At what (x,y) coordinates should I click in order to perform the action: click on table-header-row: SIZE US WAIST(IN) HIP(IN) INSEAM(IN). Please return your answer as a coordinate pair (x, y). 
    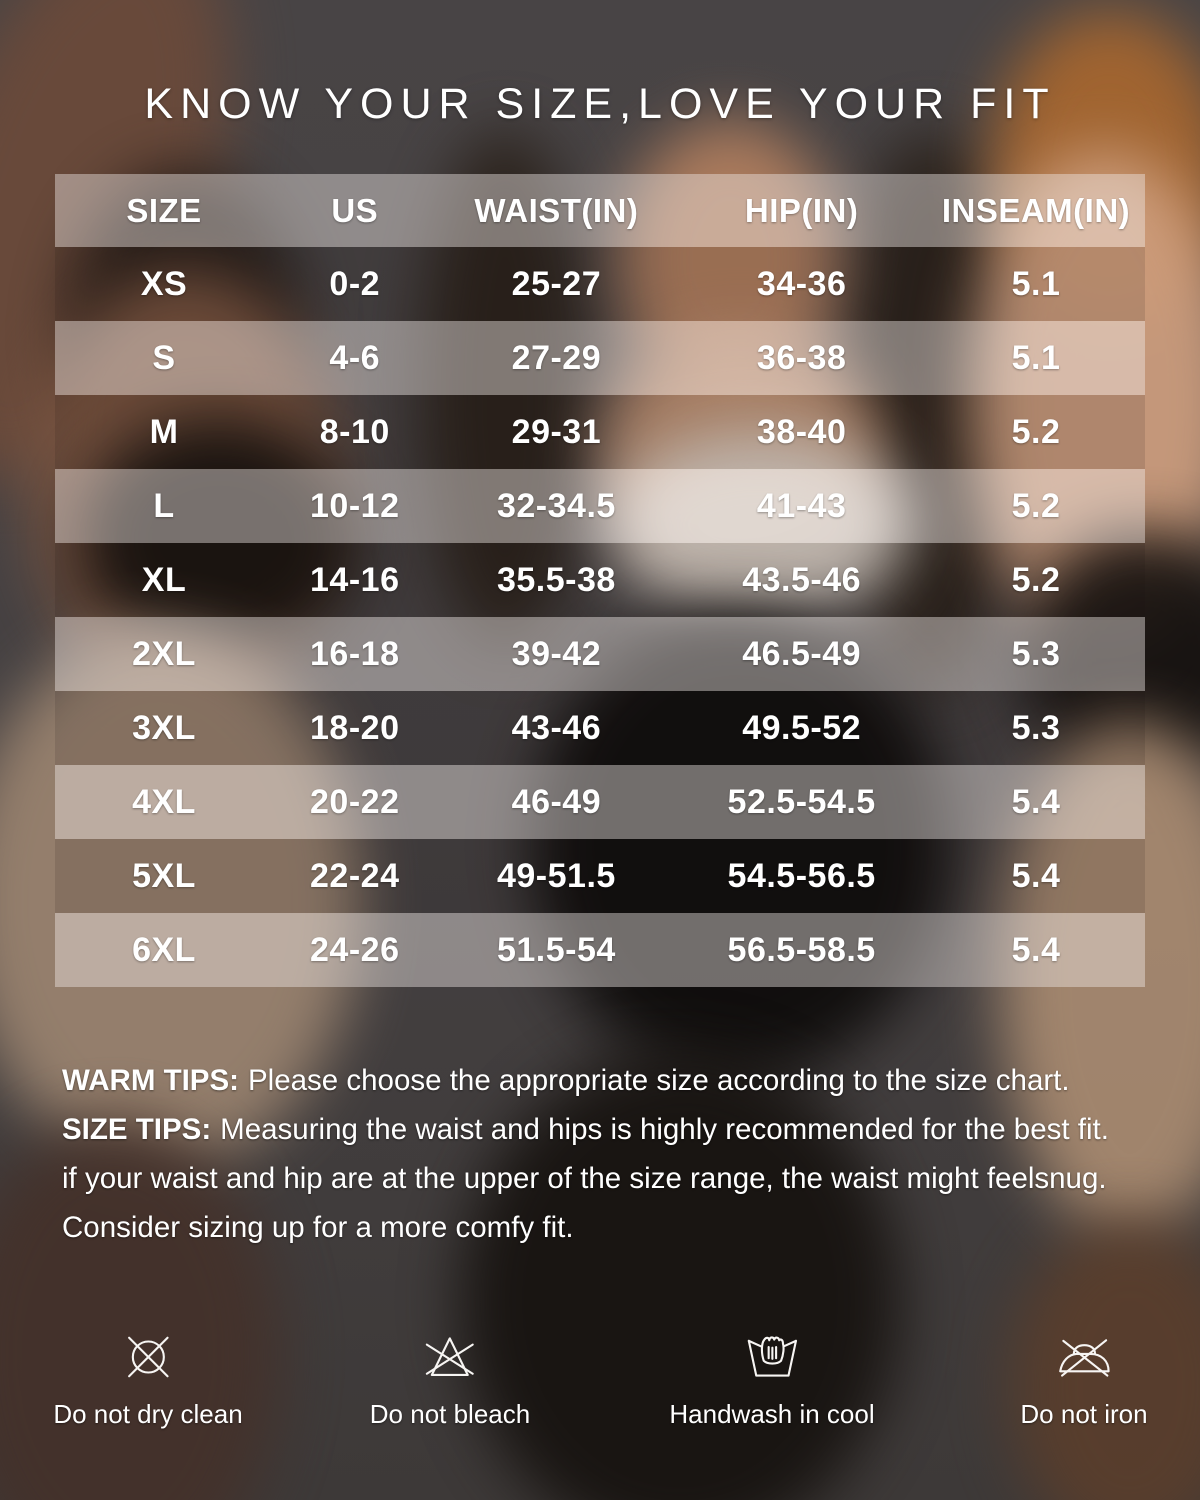
    Looking at the image, I should click on (600, 210).